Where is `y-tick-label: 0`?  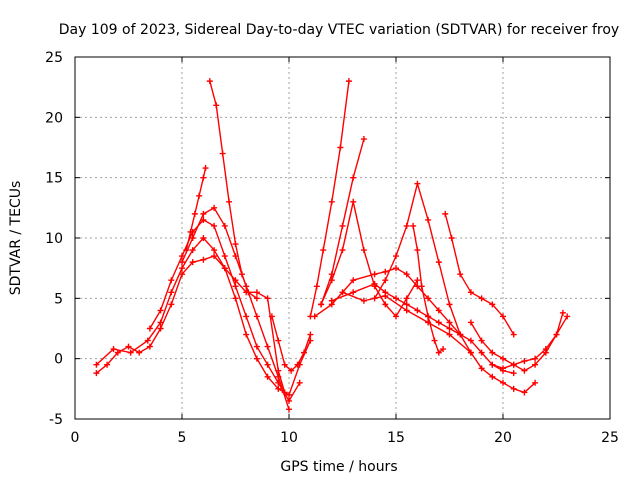
y-tick-label: 0 is located at coordinates (58, 360).